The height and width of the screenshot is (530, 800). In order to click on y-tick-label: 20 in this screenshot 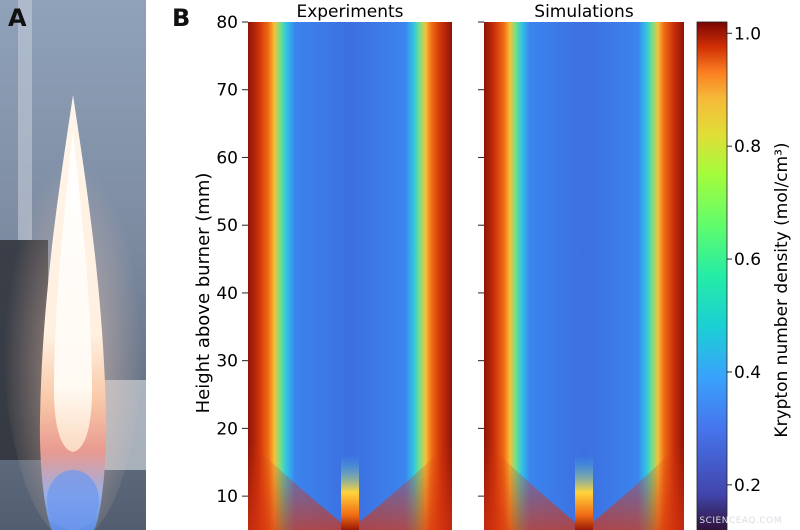, I will do `click(227, 429)`.